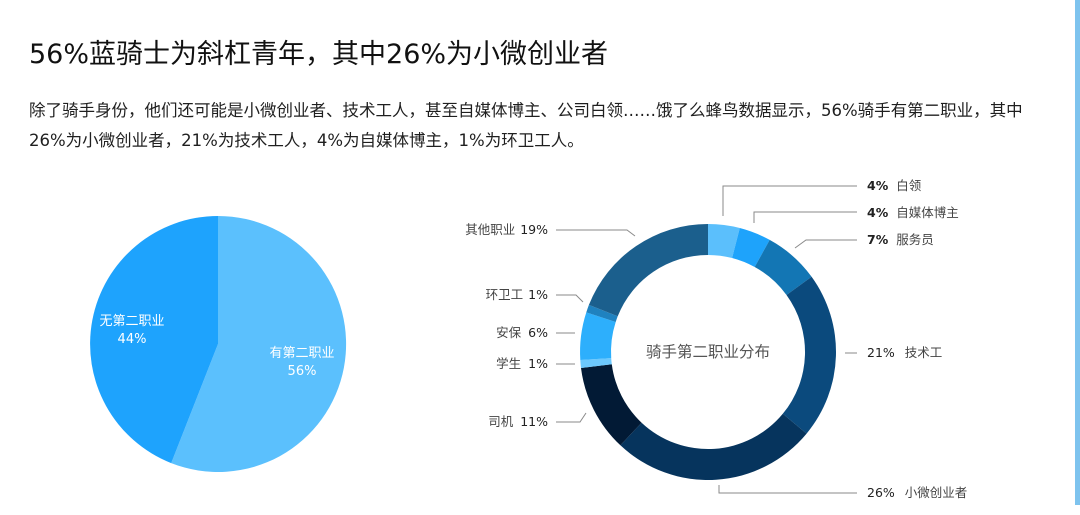  Describe the element at coordinates (518, 421) in the screenshot. I see `svg-text: 司机 11%` at that location.